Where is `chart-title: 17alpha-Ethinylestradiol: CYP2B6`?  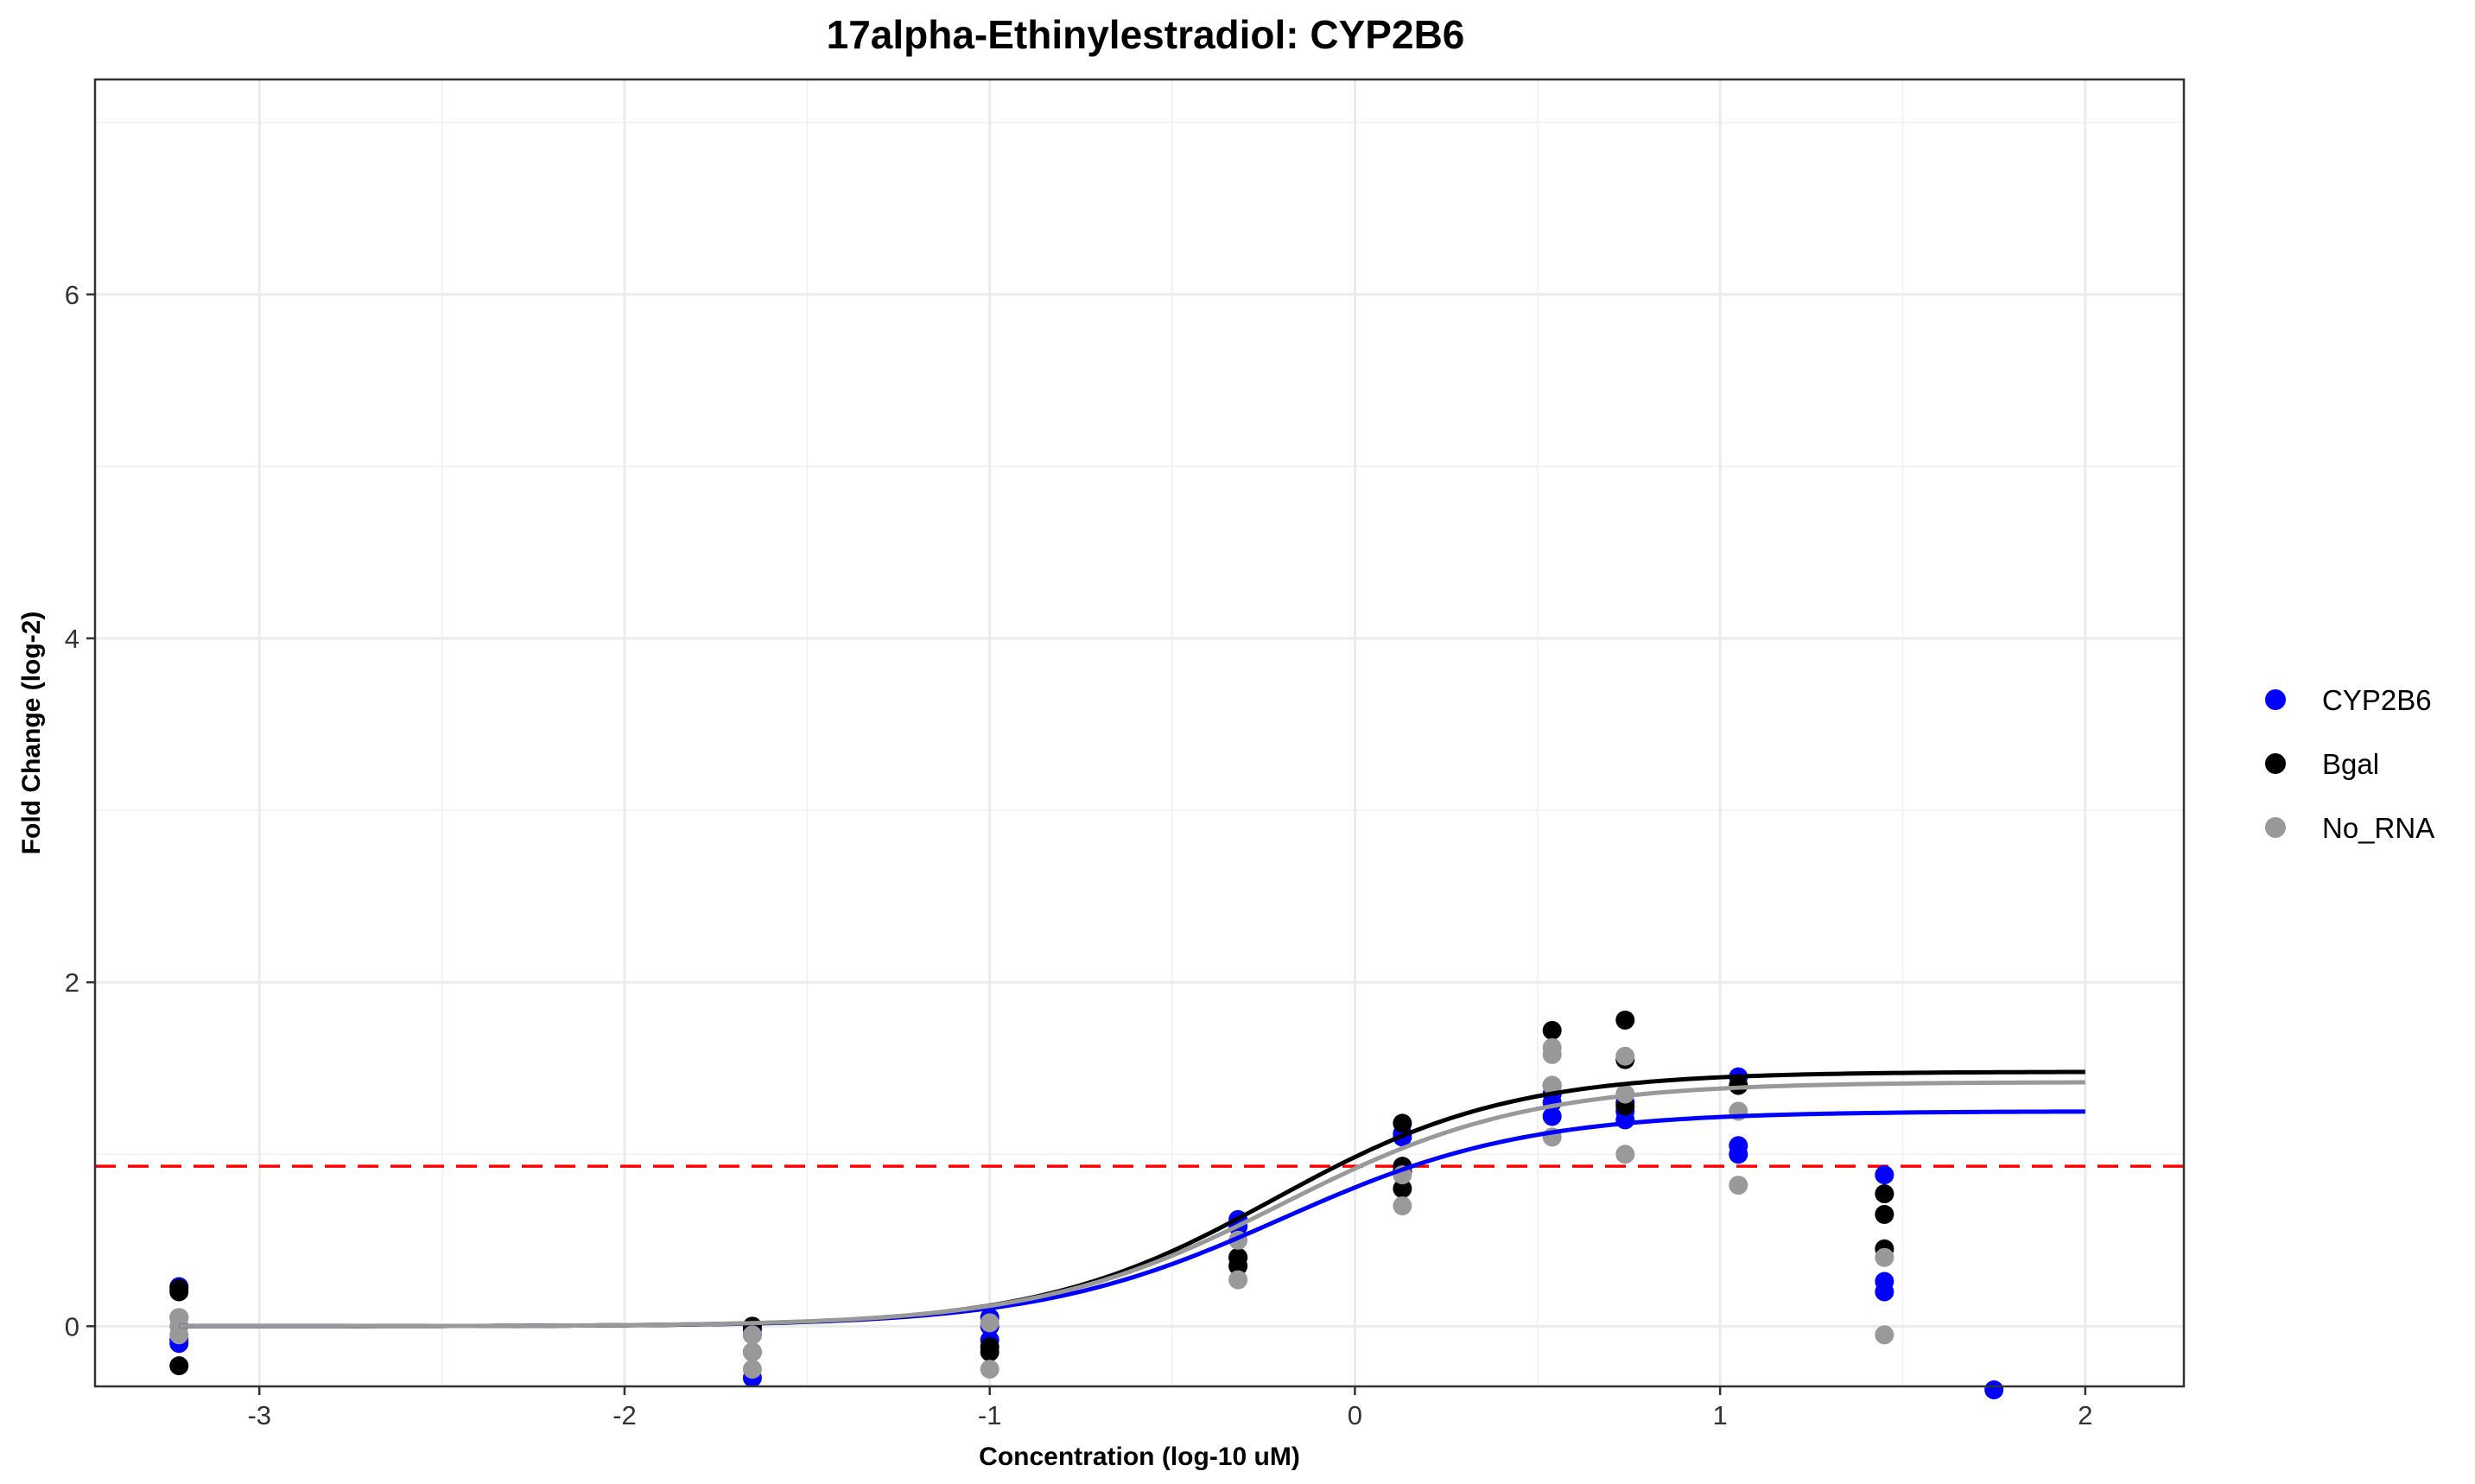 chart-title: 17alpha-Ethinylestradiol: CYP2B6 is located at coordinates (1146, 34).